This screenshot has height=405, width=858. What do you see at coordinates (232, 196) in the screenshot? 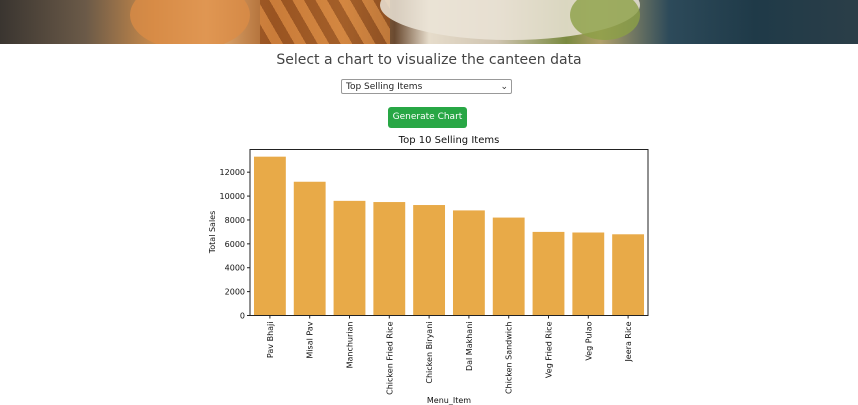
I see `y-tick-label: 10000` at bounding box center [232, 196].